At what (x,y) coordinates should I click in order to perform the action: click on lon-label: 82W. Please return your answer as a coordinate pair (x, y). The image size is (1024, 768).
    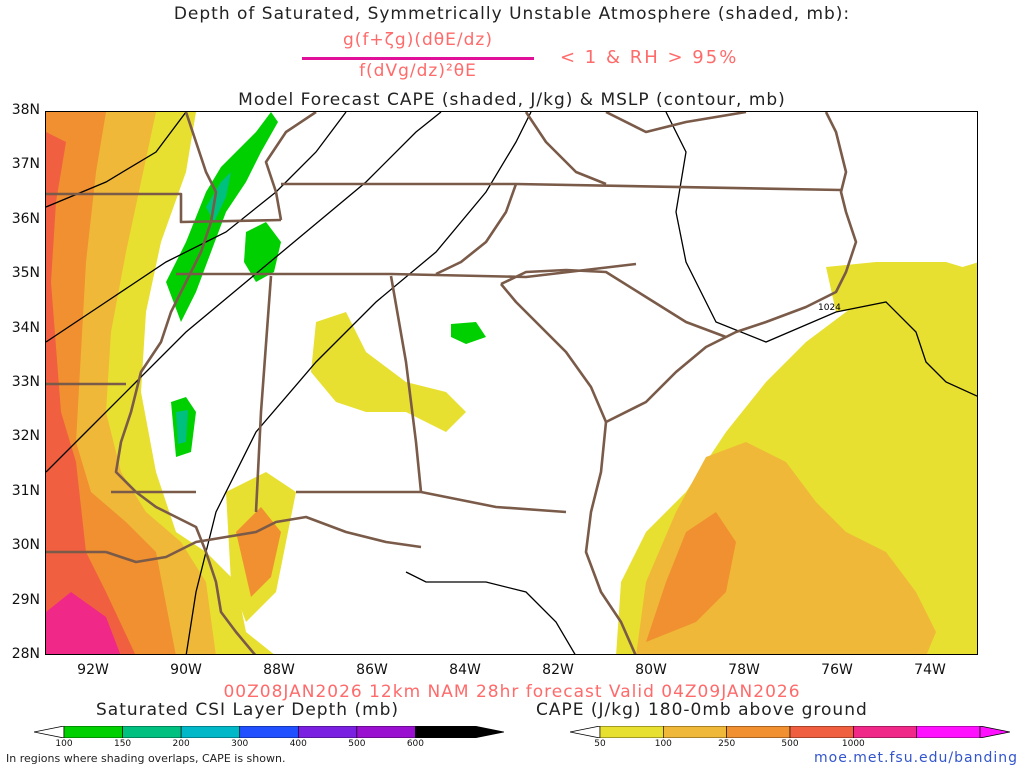
    Looking at the image, I should click on (558, 670).